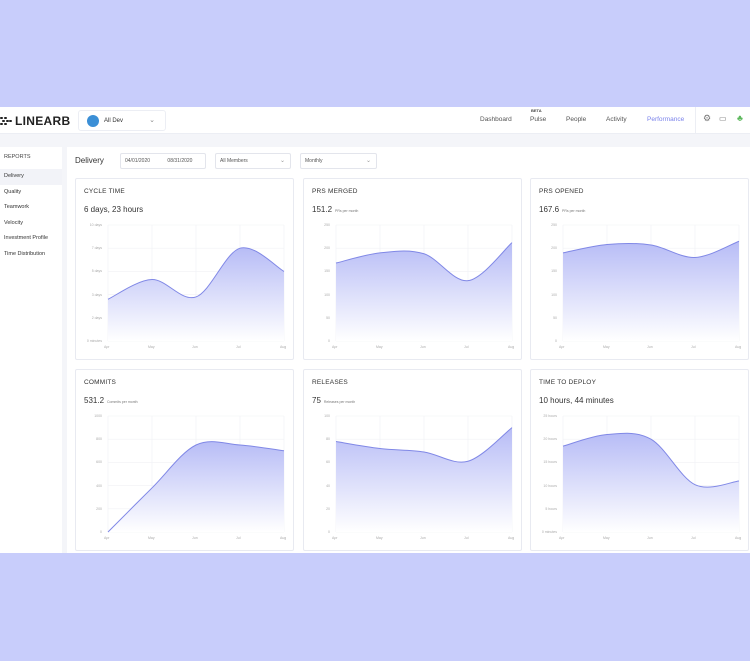 The image size is (750, 661). What do you see at coordinates (650, 538) in the screenshot?
I see `x-axis-tick: Jun` at bounding box center [650, 538].